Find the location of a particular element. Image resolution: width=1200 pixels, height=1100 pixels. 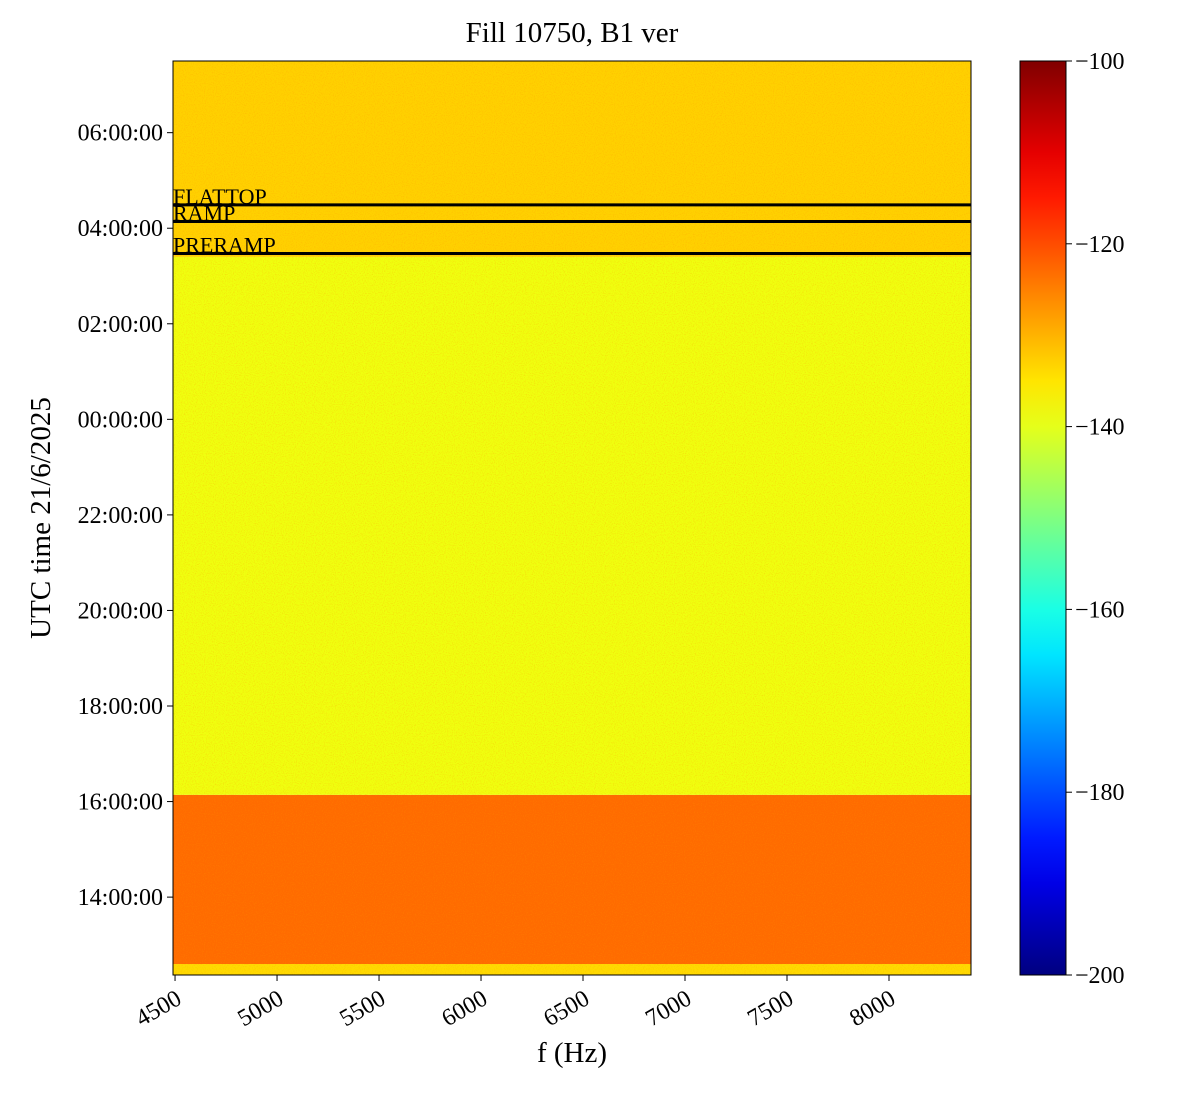

x-tick-label: 6000 is located at coordinates (464, 1009).